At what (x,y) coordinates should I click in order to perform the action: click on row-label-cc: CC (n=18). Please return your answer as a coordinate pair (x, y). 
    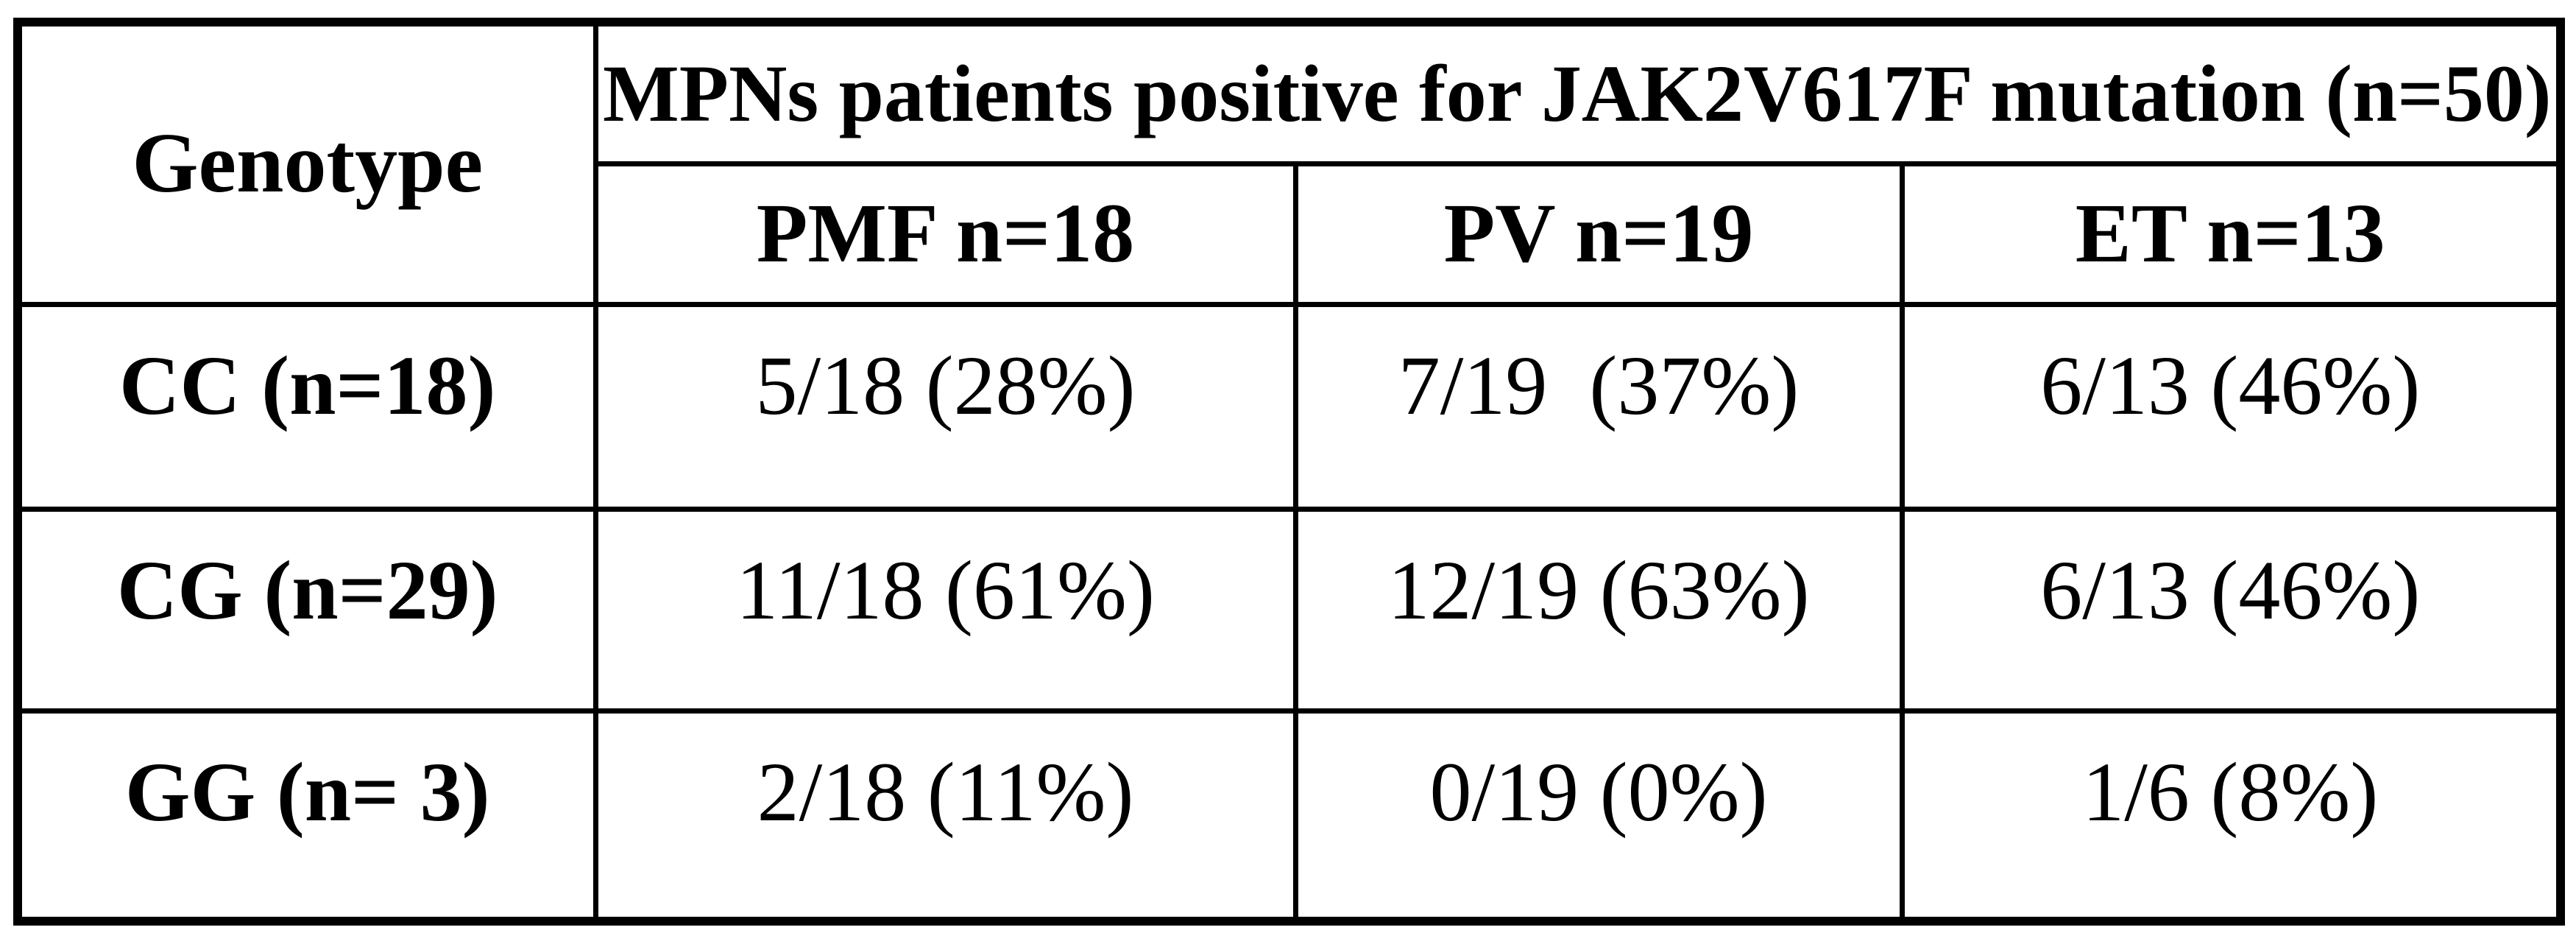
    Looking at the image, I should click on (306, 407).